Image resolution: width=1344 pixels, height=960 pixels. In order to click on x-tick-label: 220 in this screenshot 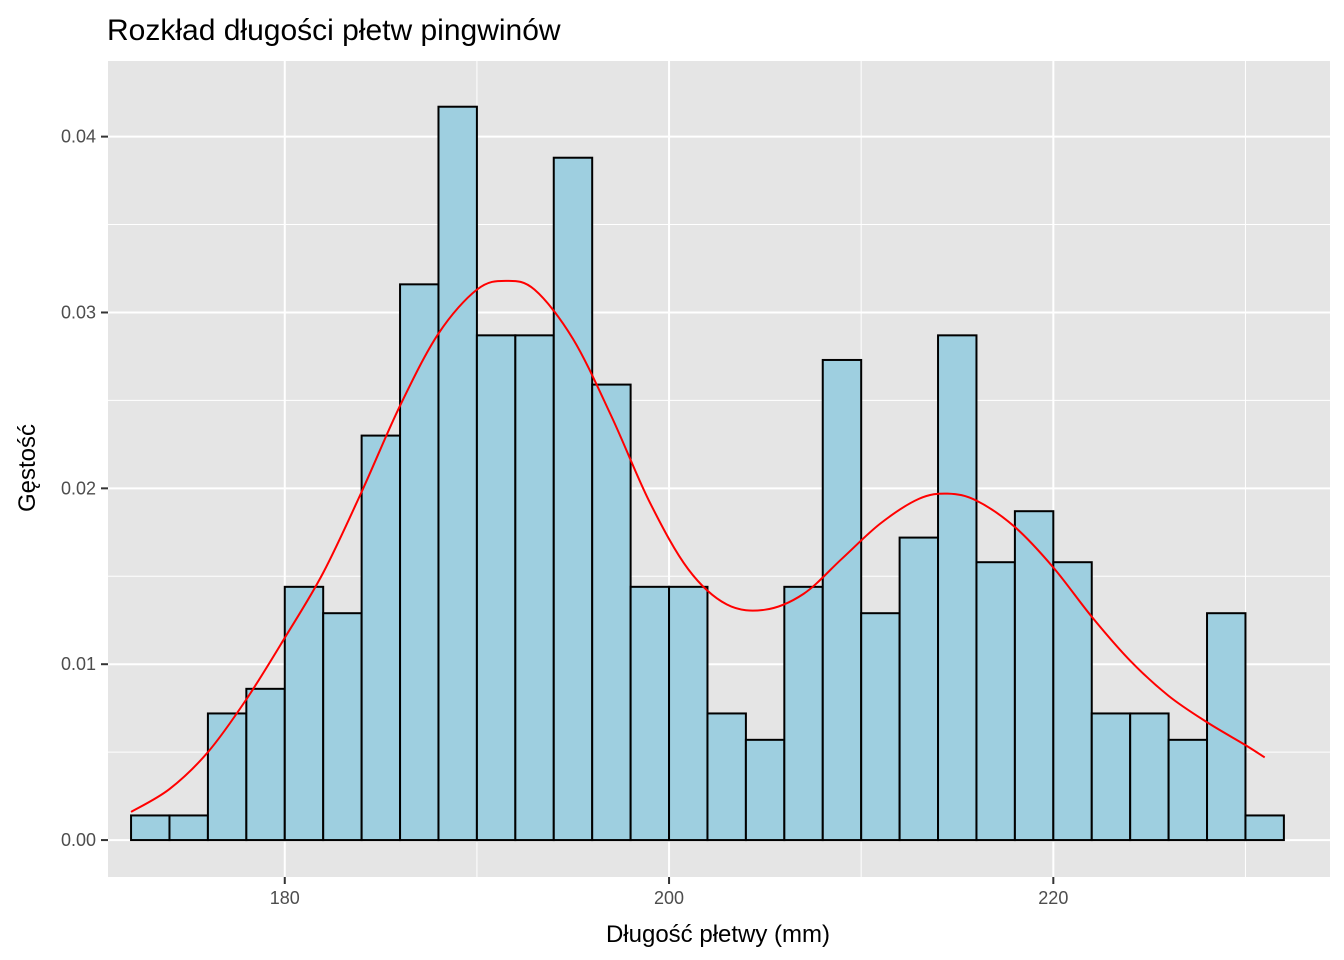, I will do `click(1053, 898)`.